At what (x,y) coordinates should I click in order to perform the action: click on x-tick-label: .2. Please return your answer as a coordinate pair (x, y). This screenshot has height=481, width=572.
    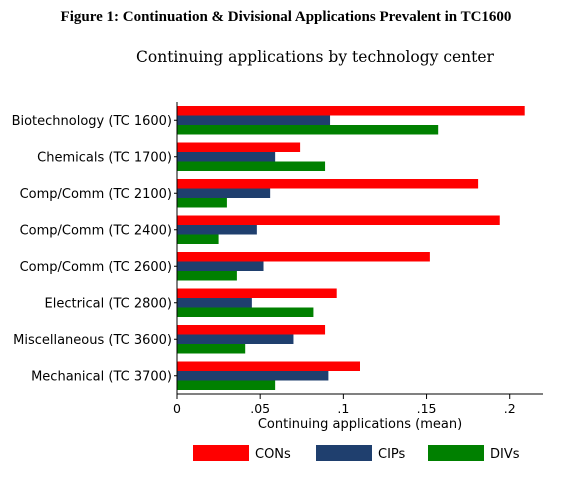
    Looking at the image, I should click on (510, 408).